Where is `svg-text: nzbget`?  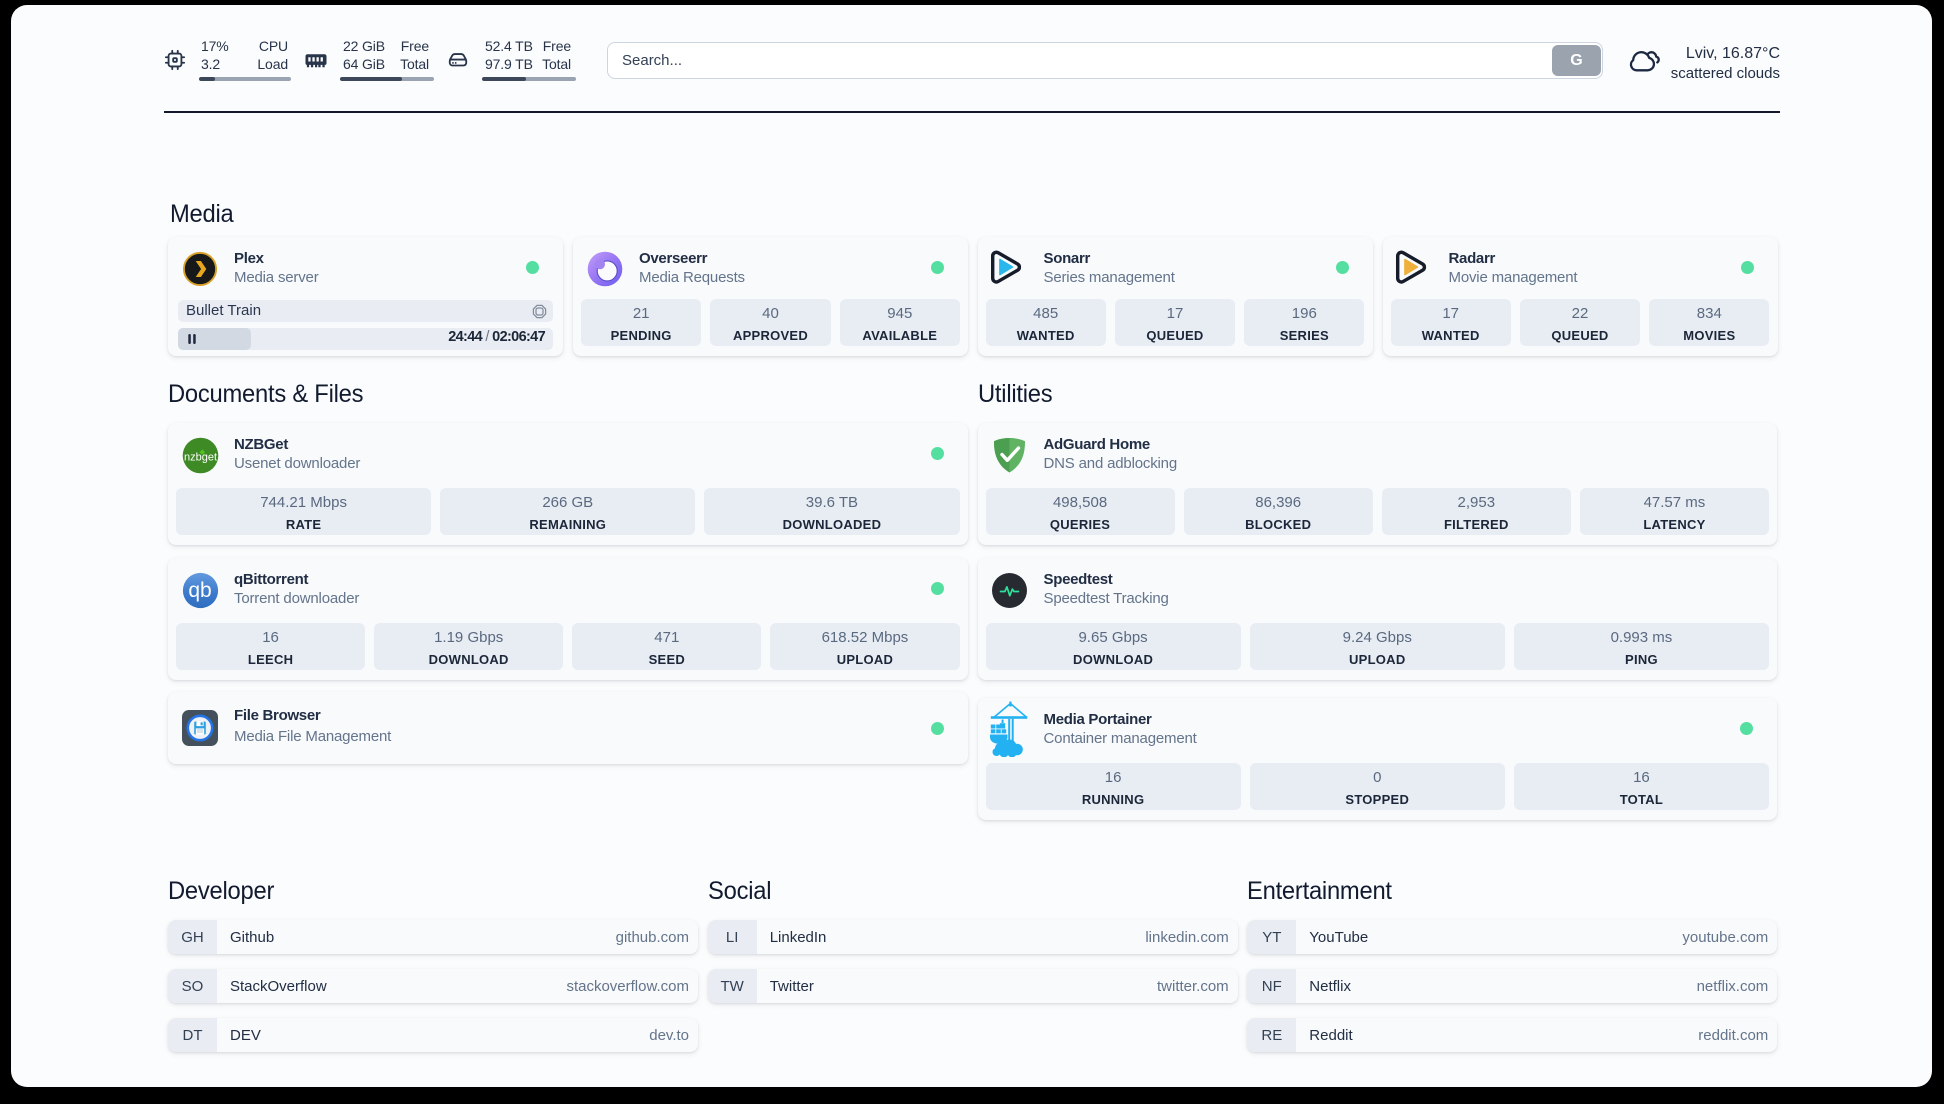
svg-text: nzbget is located at coordinates (199, 457).